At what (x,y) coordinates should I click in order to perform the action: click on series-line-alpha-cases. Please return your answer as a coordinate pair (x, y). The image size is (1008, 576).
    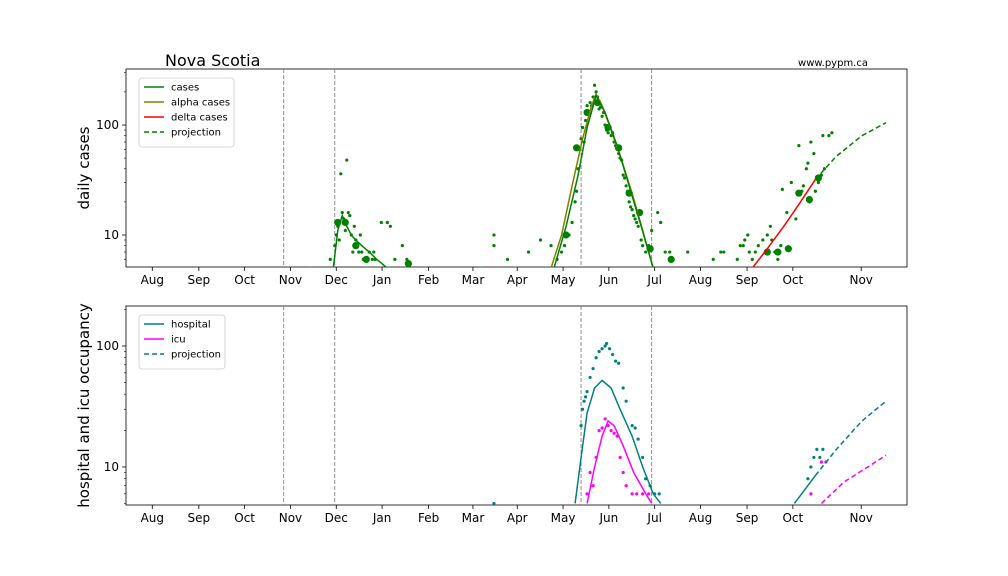
    Looking at the image, I should click on (602, 179).